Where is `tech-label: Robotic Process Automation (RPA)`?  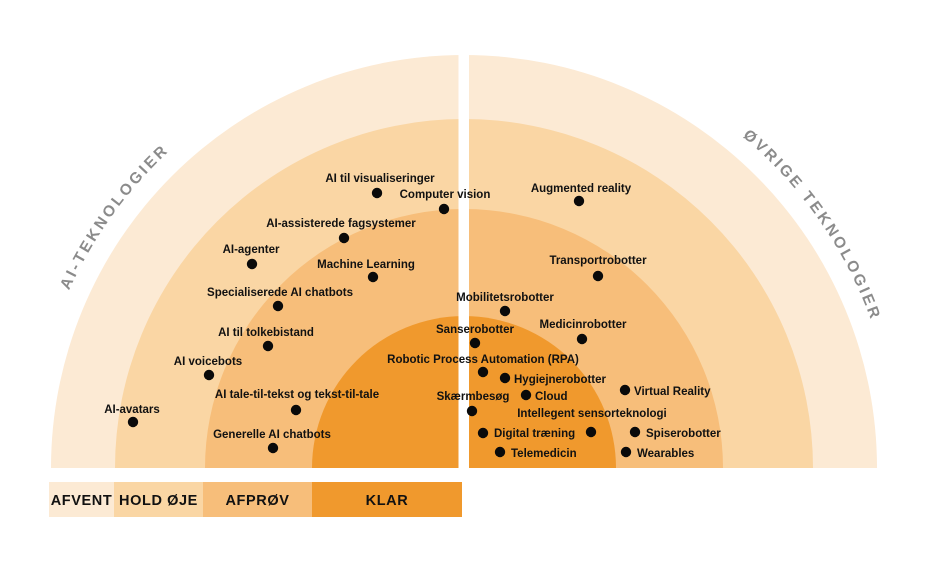 tech-label: Robotic Process Automation (RPA) is located at coordinates (483, 360).